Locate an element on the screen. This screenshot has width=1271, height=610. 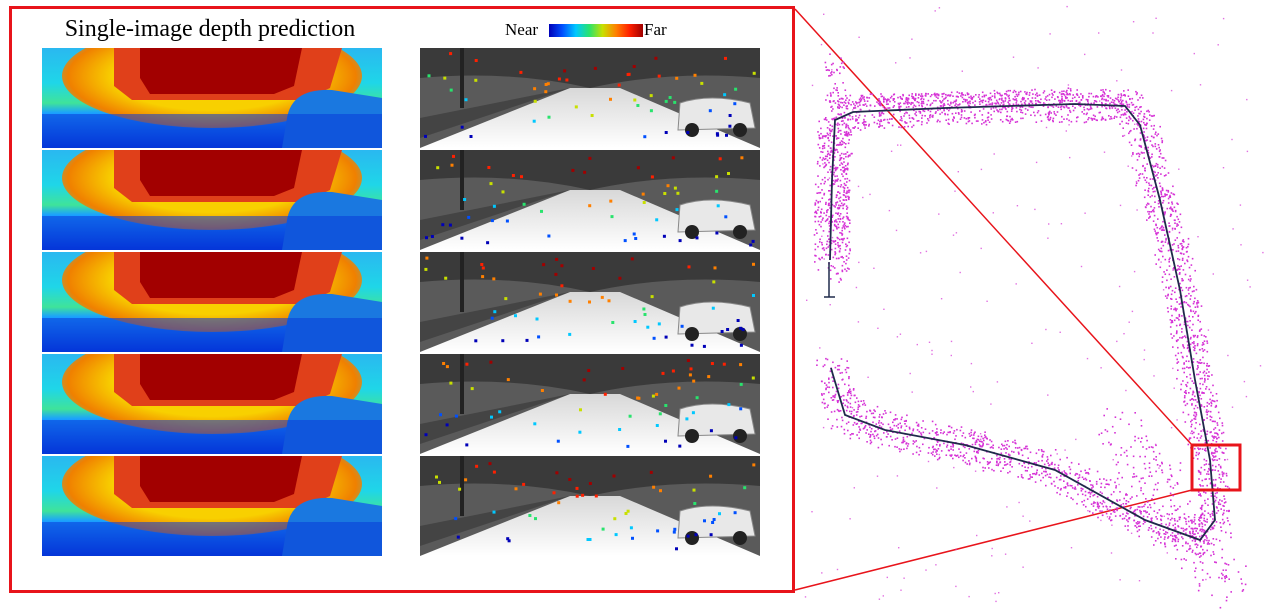
colormap-bar is located at coordinates (596, 30).